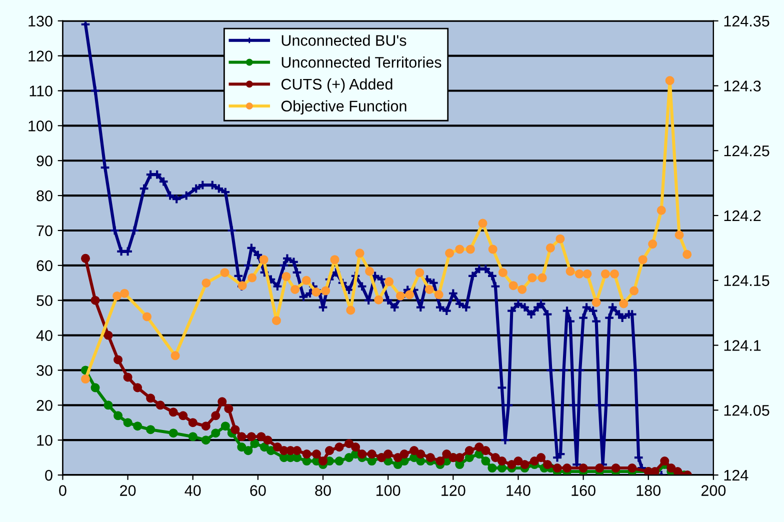  What do you see at coordinates (48, 475) in the screenshot?
I see `y-tick-label: 0` at bounding box center [48, 475].